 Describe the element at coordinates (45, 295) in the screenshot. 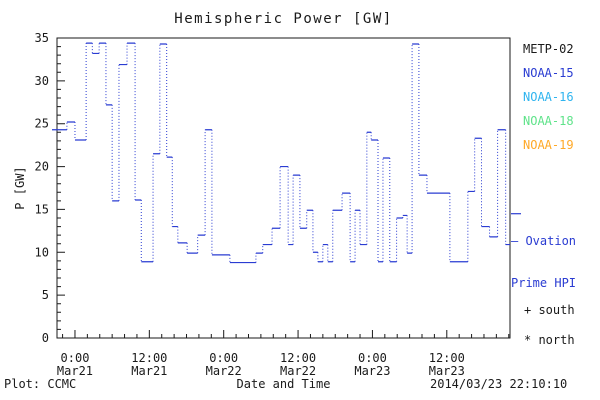

I see `y-tick-label: 5` at that location.